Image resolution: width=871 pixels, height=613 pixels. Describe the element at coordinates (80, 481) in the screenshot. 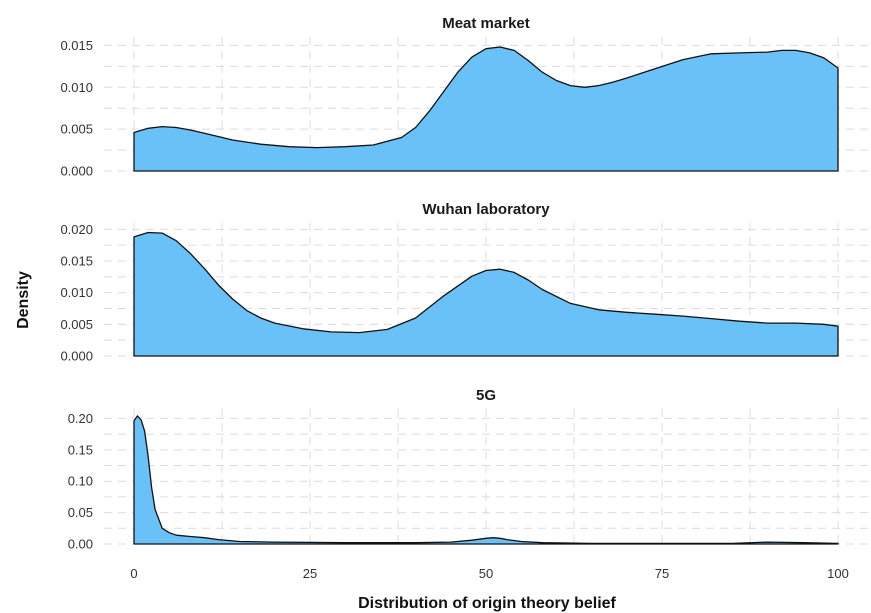

I see `y-tick-label: 0.10` at that location.